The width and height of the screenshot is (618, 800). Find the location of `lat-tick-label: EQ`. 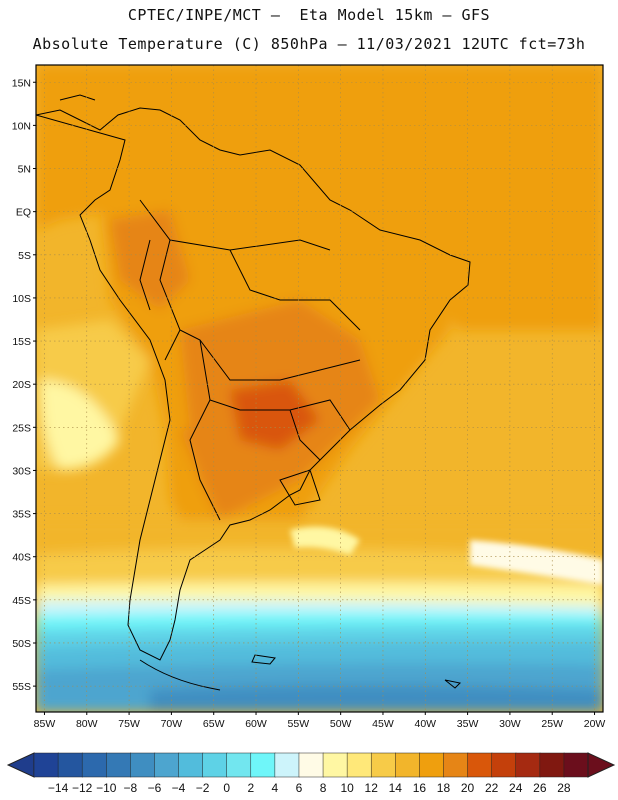

lat-tick-label: EQ is located at coordinates (23, 213).